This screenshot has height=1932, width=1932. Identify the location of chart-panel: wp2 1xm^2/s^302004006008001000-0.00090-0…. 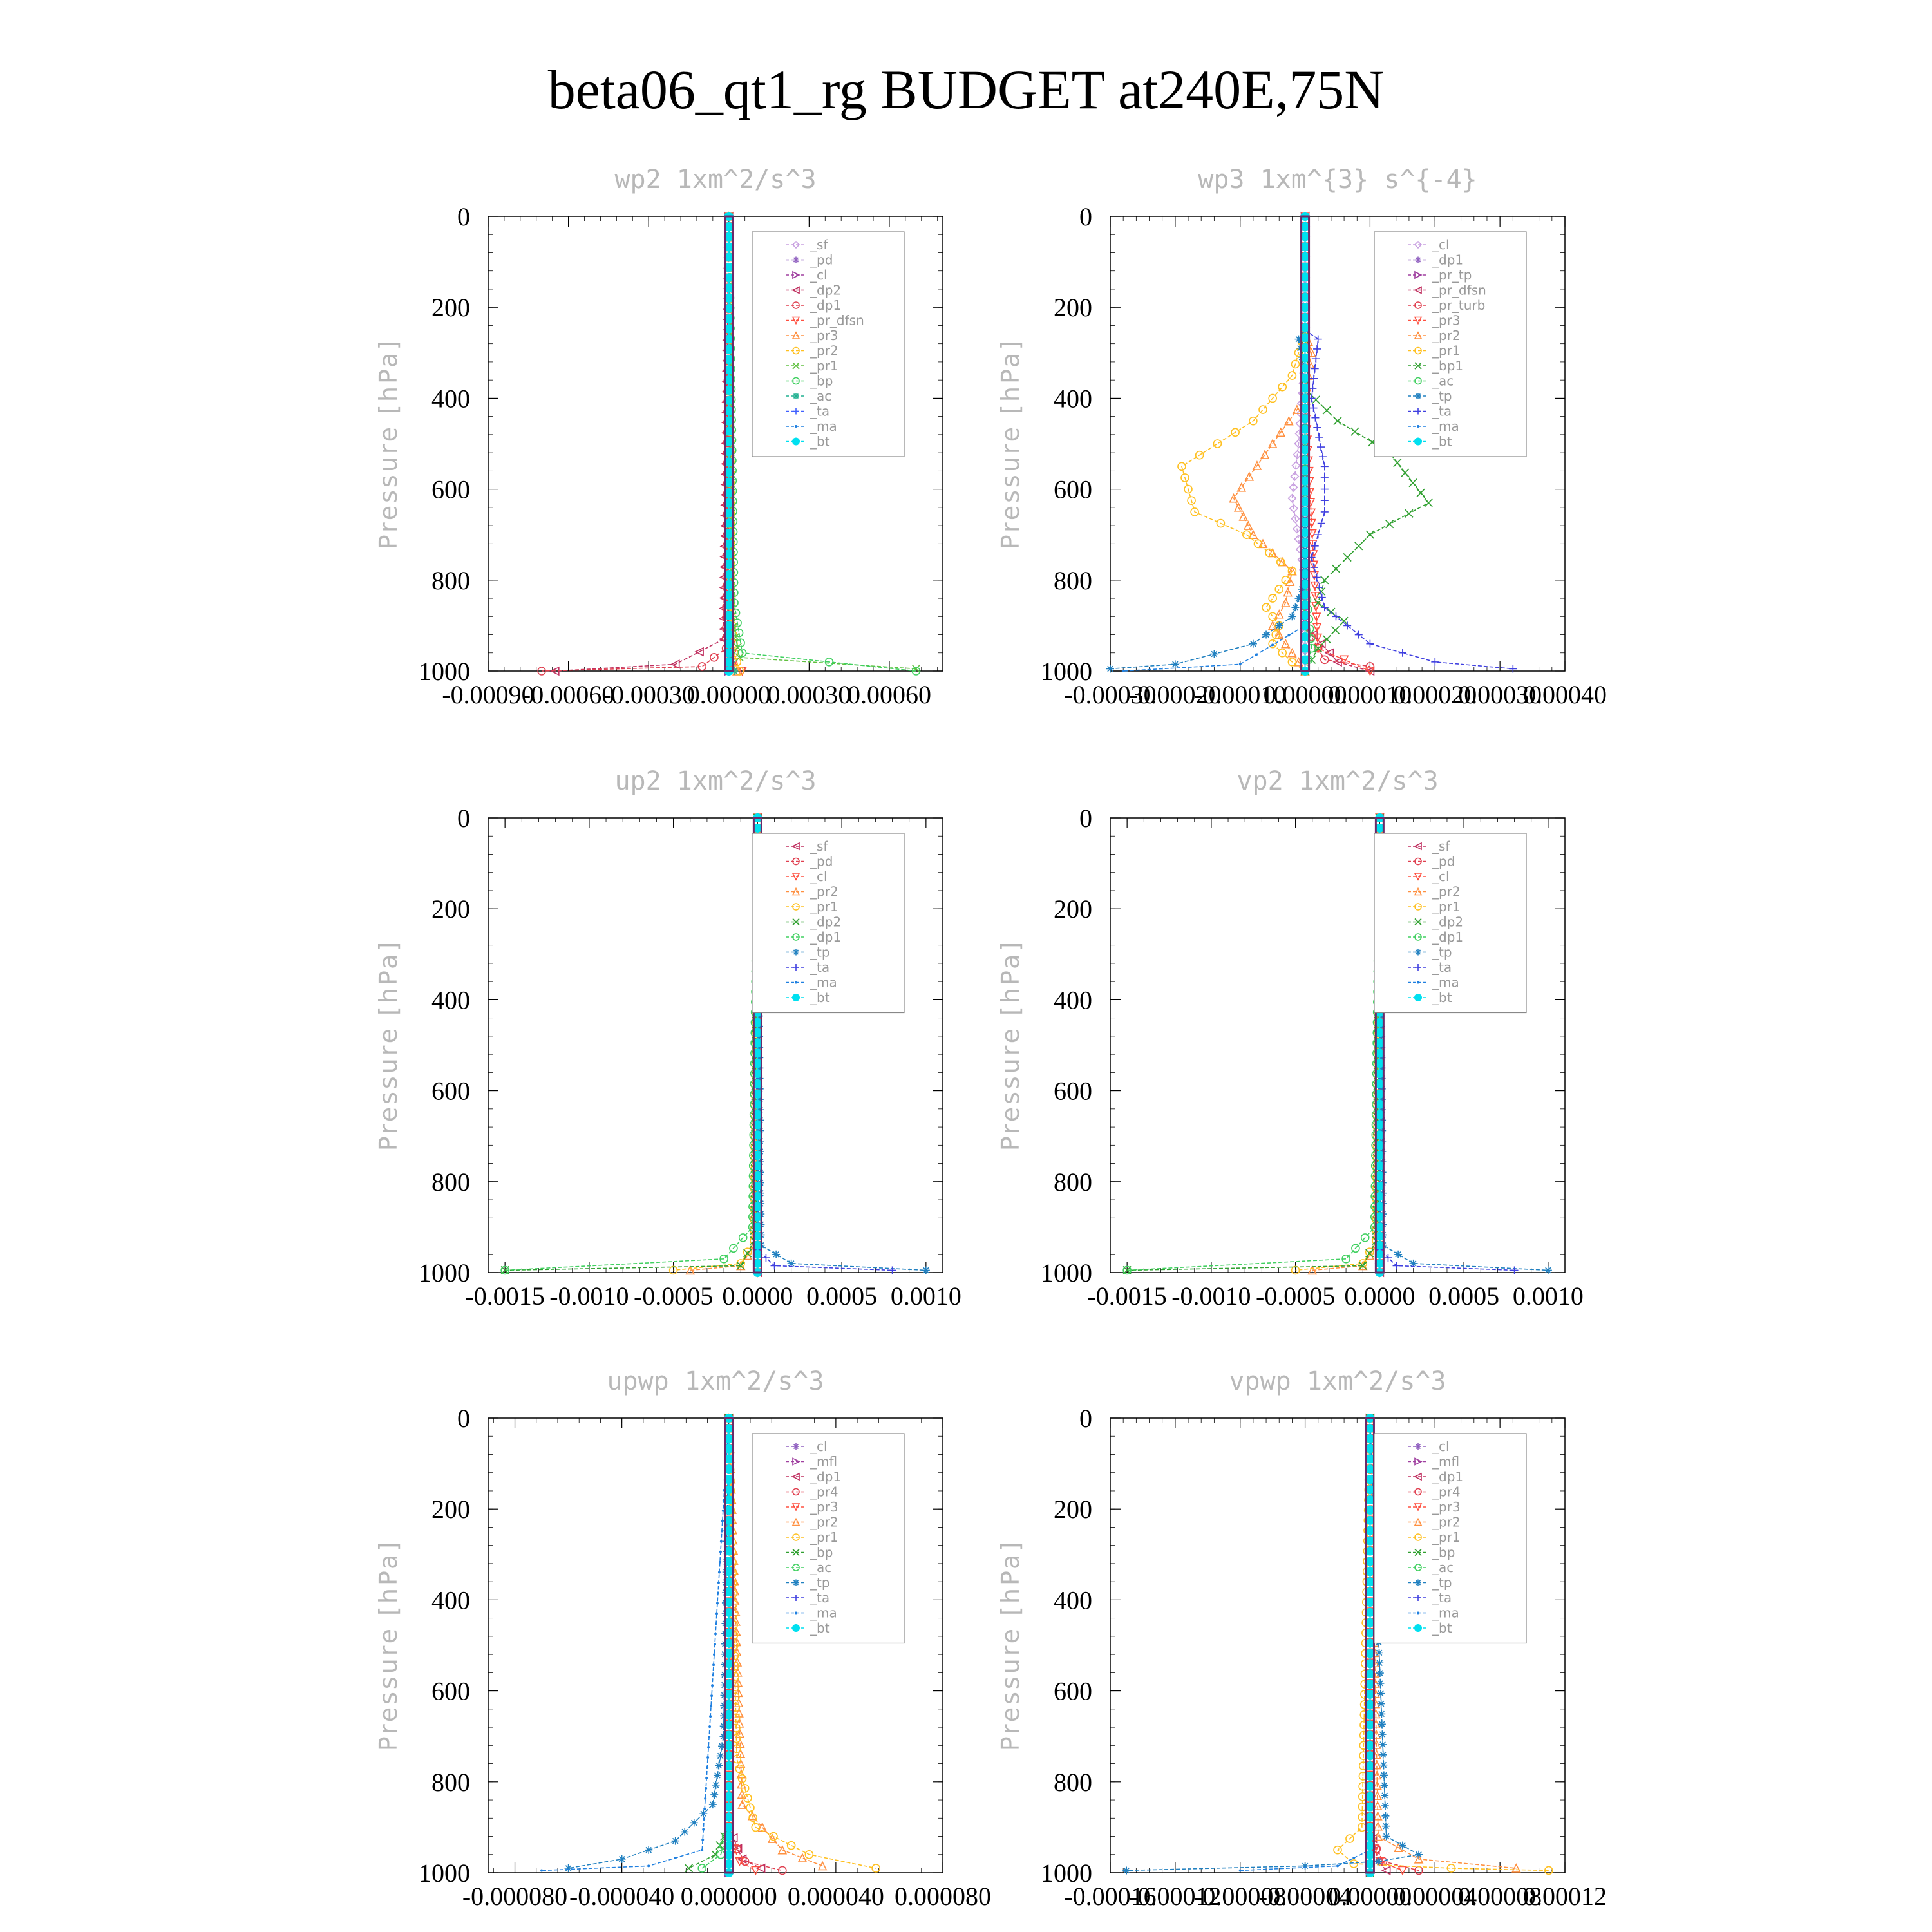
(658, 437).